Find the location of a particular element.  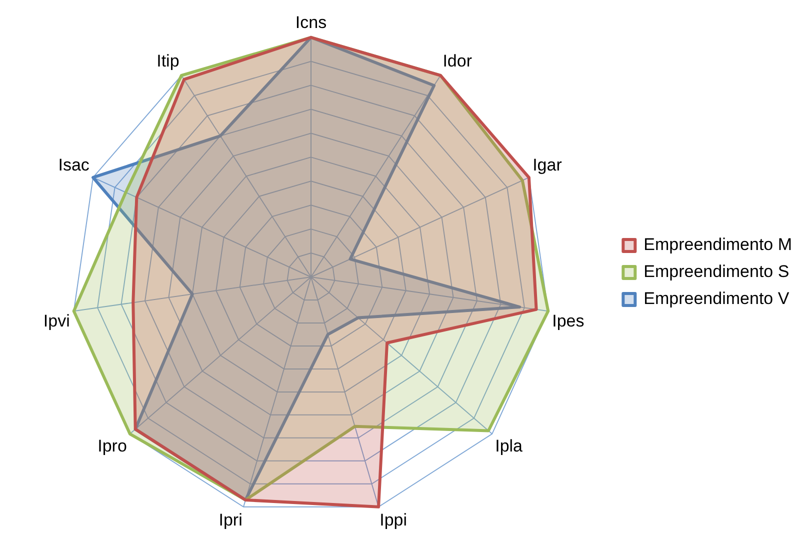

legend-label: Empreendimento S is located at coordinates (717, 272).